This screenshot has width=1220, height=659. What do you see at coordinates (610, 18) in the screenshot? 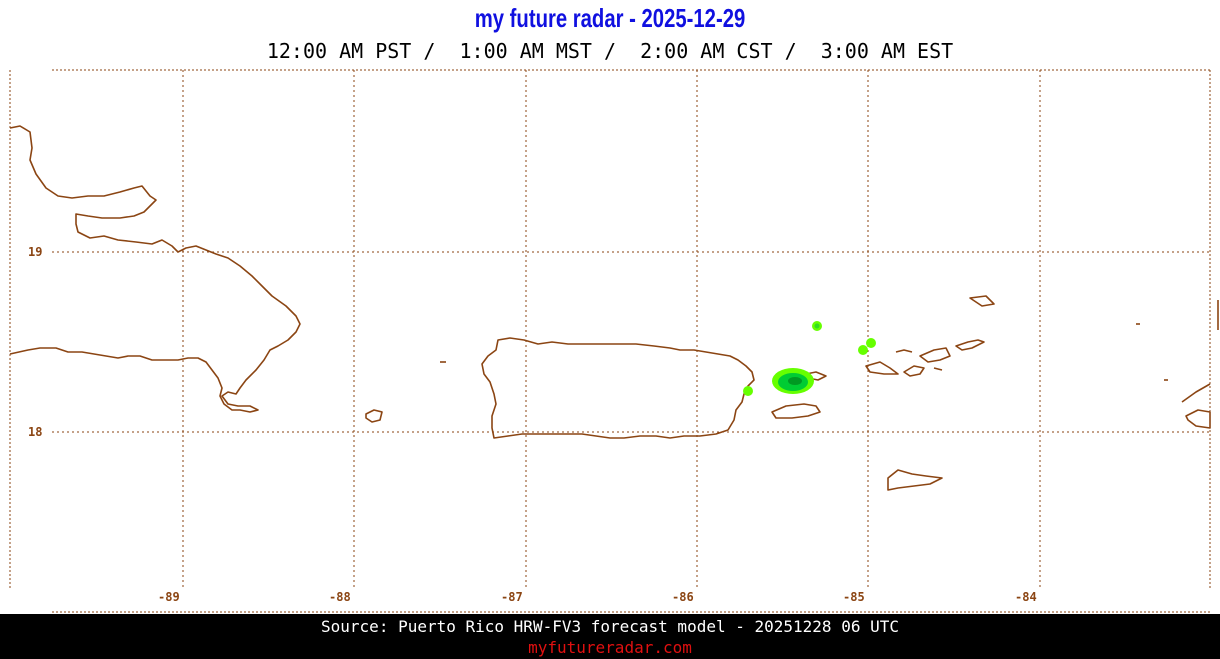
I see `page-title: my future radar - 2025-12-29` at bounding box center [610, 18].